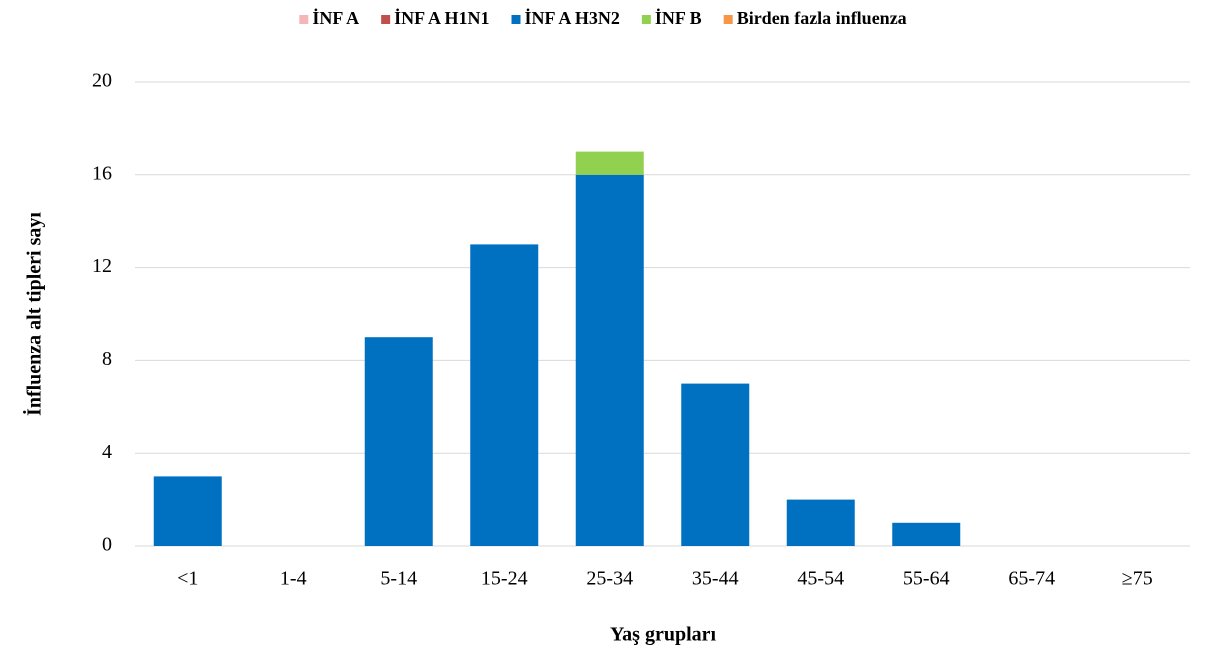  What do you see at coordinates (1137, 579) in the screenshot?
I see `x-tick-label: ≥75` at bounding box center [1137, 579].